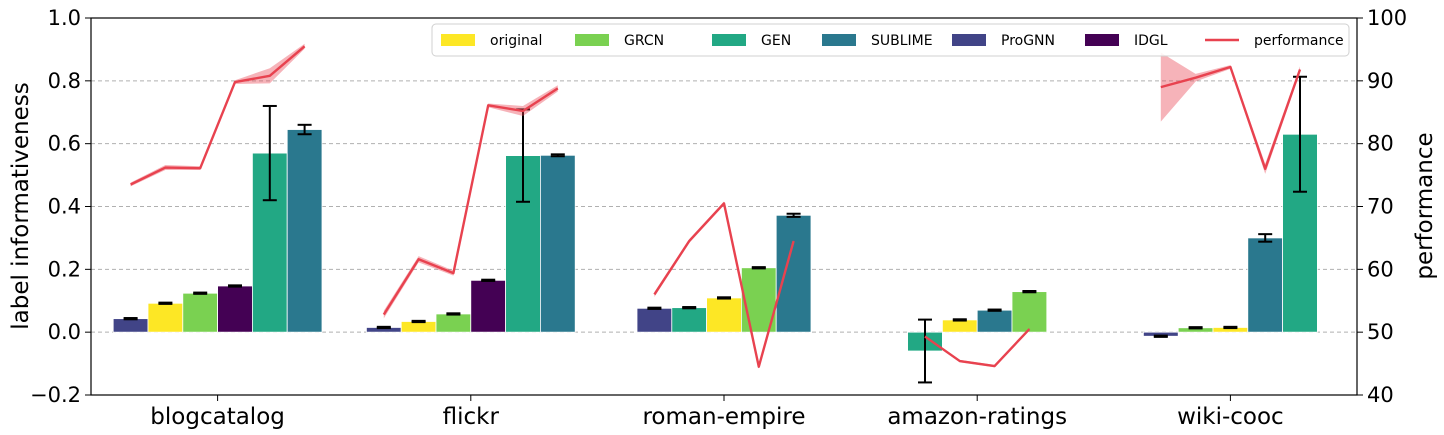 The height and width of the screenshot is (435, 1444). What do you see at coordinates (960, 326) in the screenshot?
I see `bar-amazon-ratings-original` at bounding box center [960, 326].